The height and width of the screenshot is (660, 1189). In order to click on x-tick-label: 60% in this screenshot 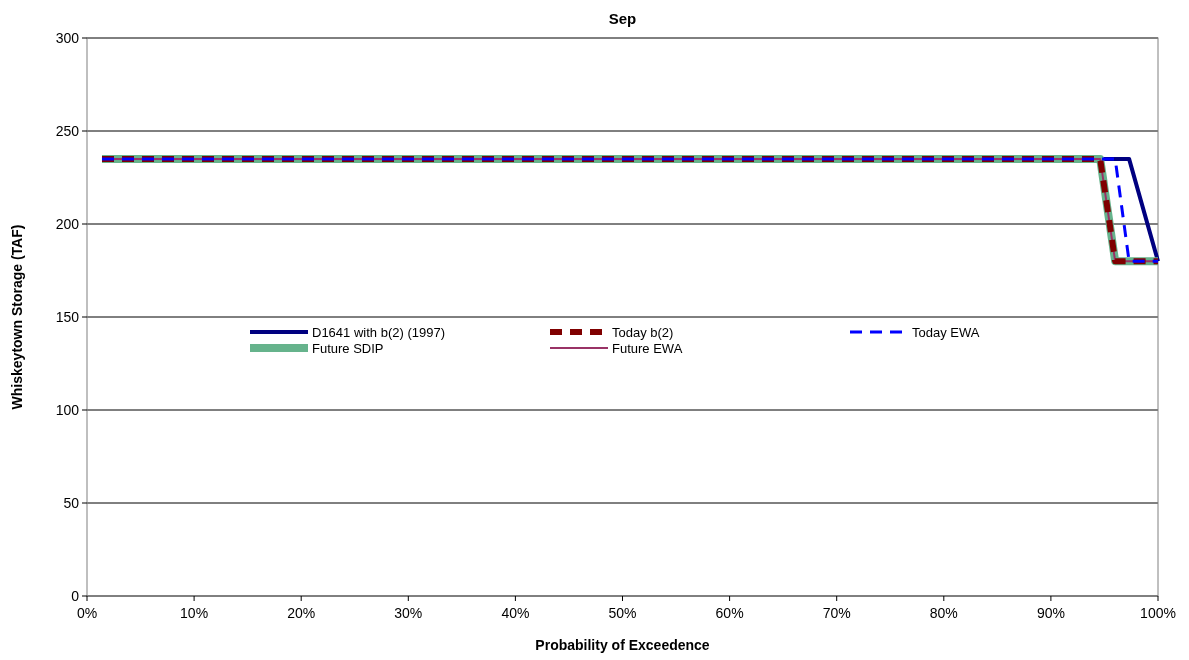, I will do `click(729, 613)`.